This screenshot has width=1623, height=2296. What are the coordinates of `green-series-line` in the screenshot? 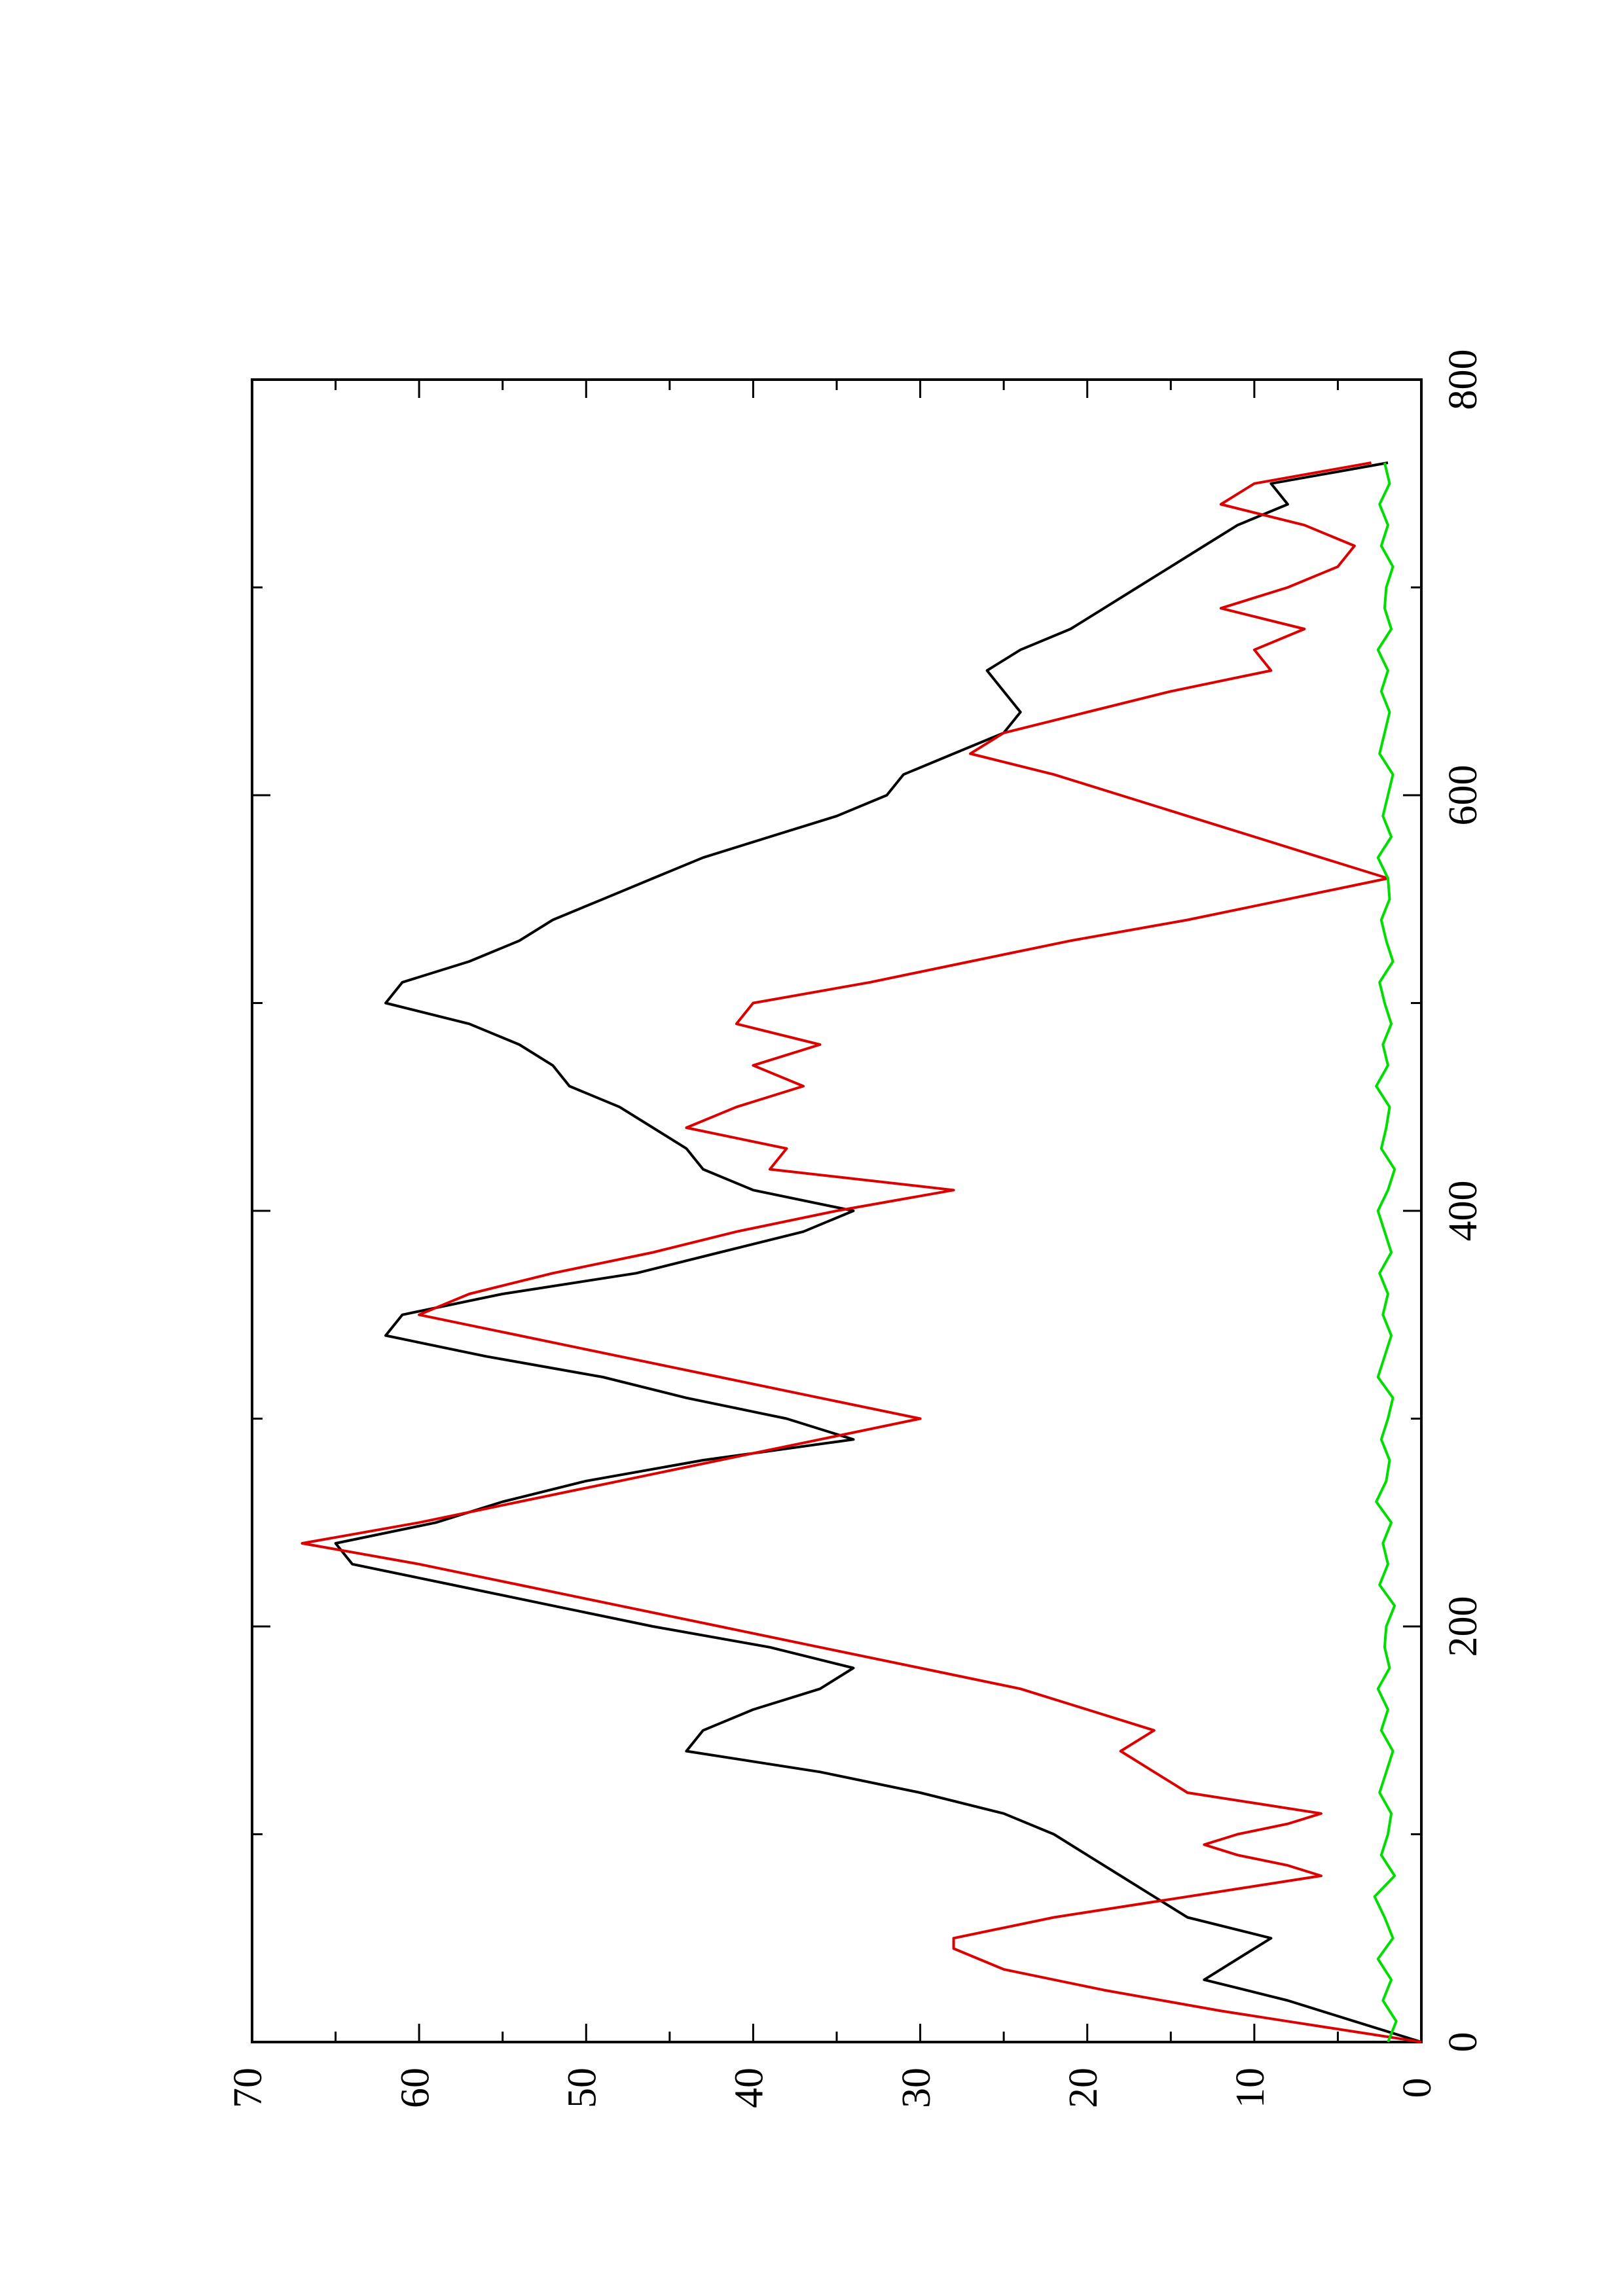 It's located at (1385, 1252).